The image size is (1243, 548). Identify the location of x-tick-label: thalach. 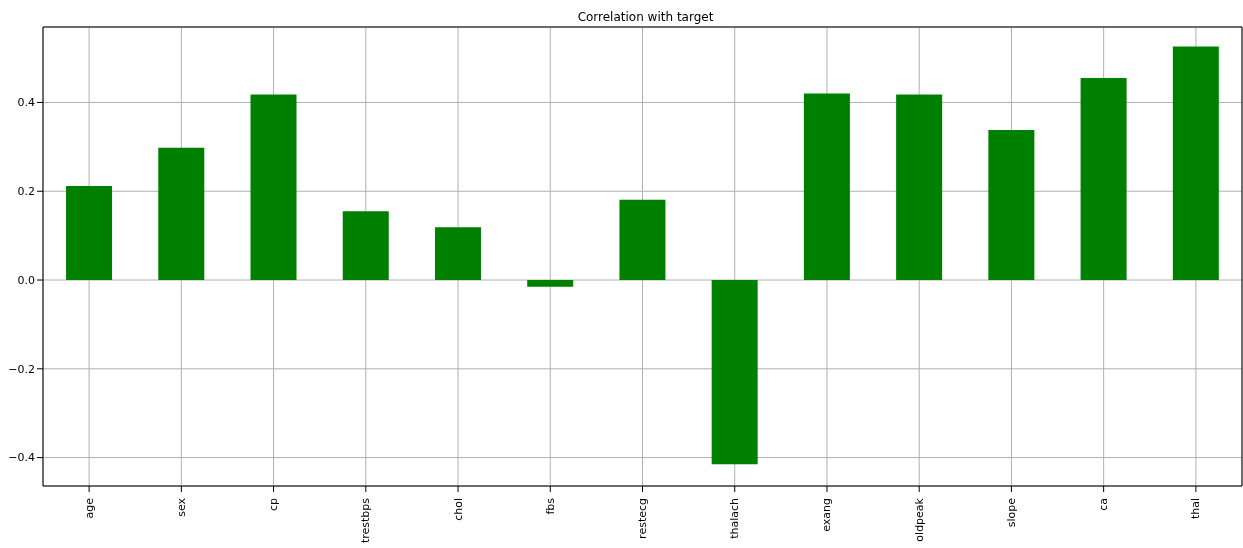
(735, 518).